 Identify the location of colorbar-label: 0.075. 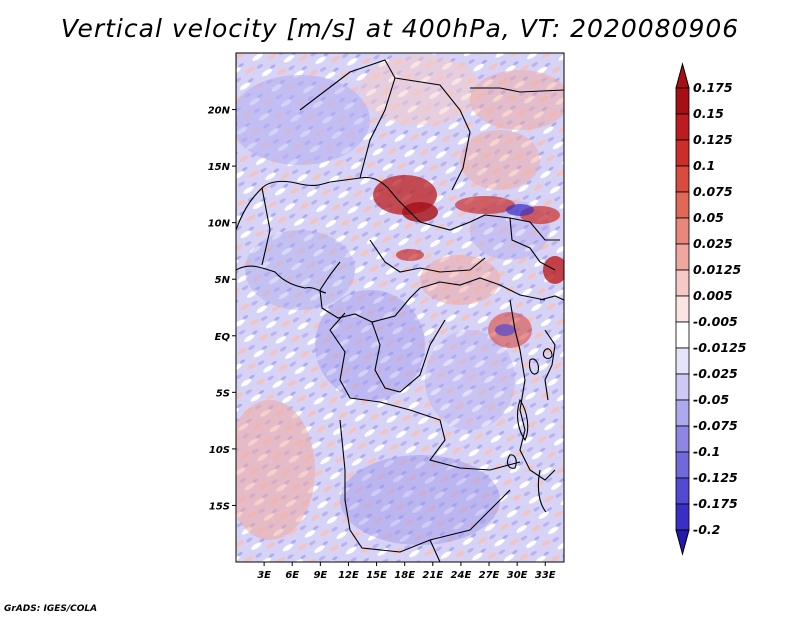
(713, 191).